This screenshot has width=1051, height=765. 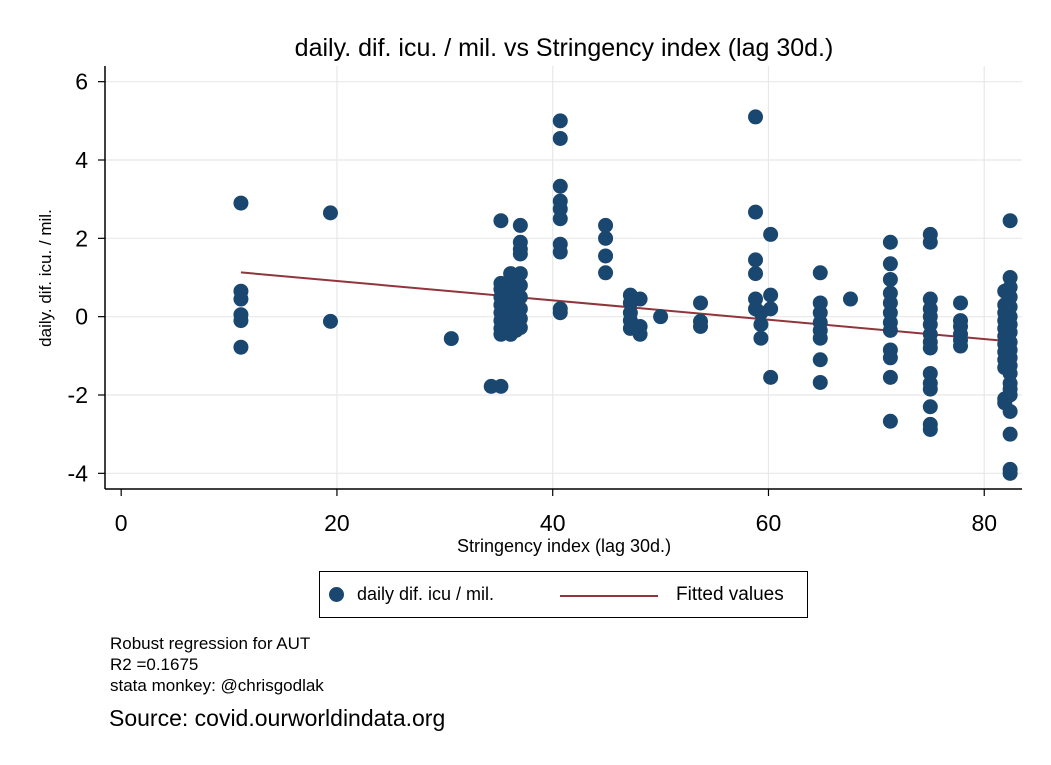 What do you see at coordinates (78, 395) in the screenshot?
I see `y-tick-label: -2` at bounding box center [78, 395].